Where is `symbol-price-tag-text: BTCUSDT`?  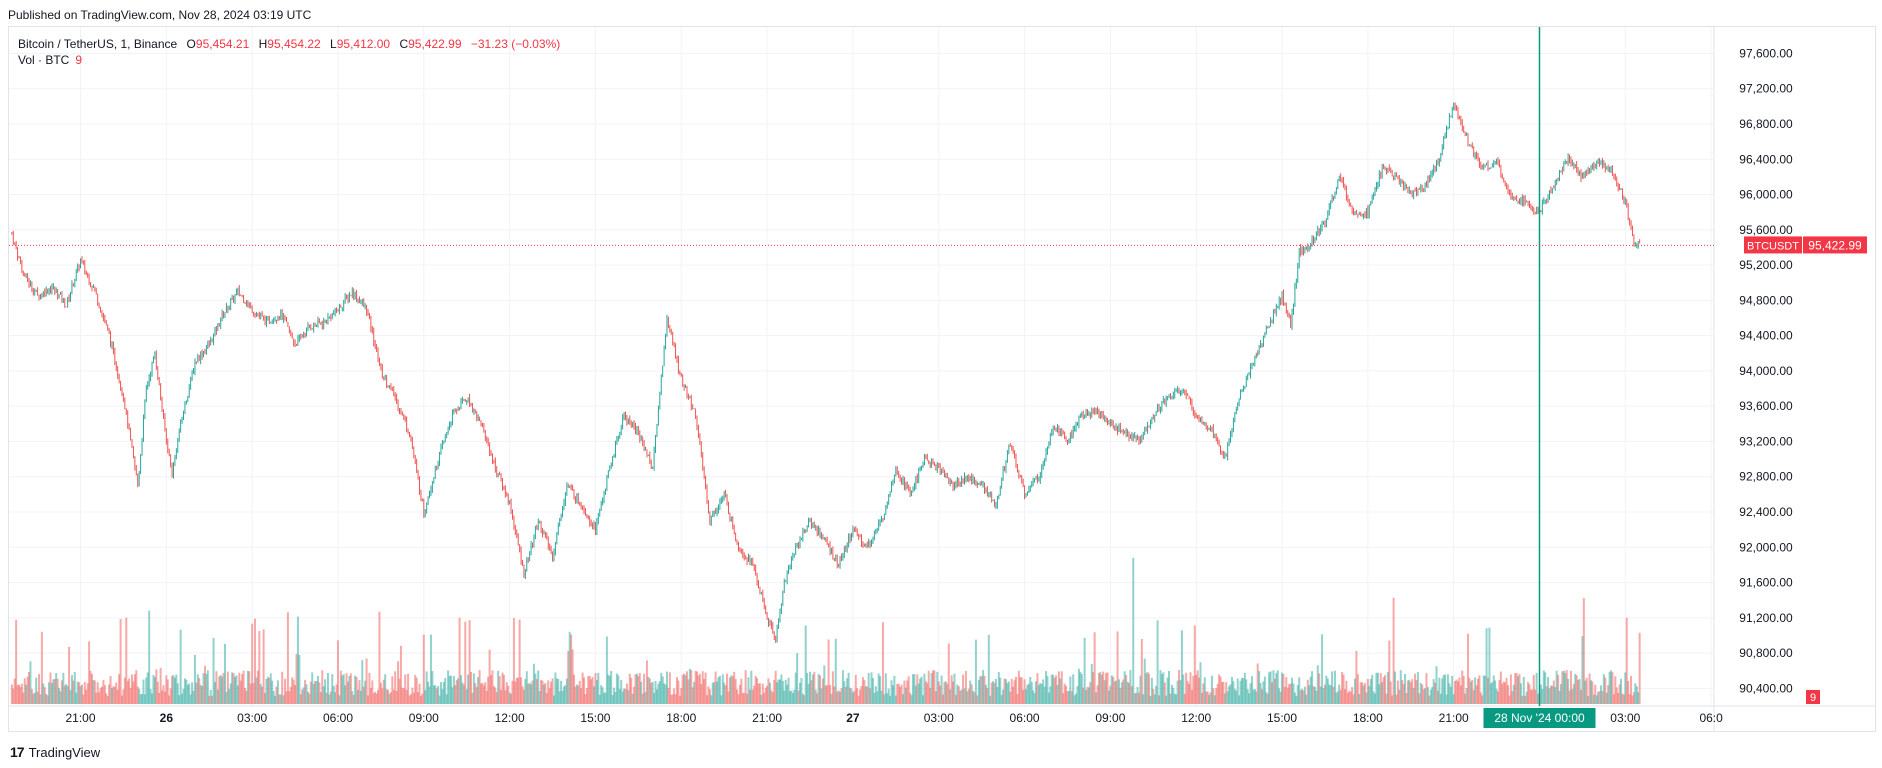
symbol-price-tag-text: BTCUSDT is located at coordinates (1773, 246).